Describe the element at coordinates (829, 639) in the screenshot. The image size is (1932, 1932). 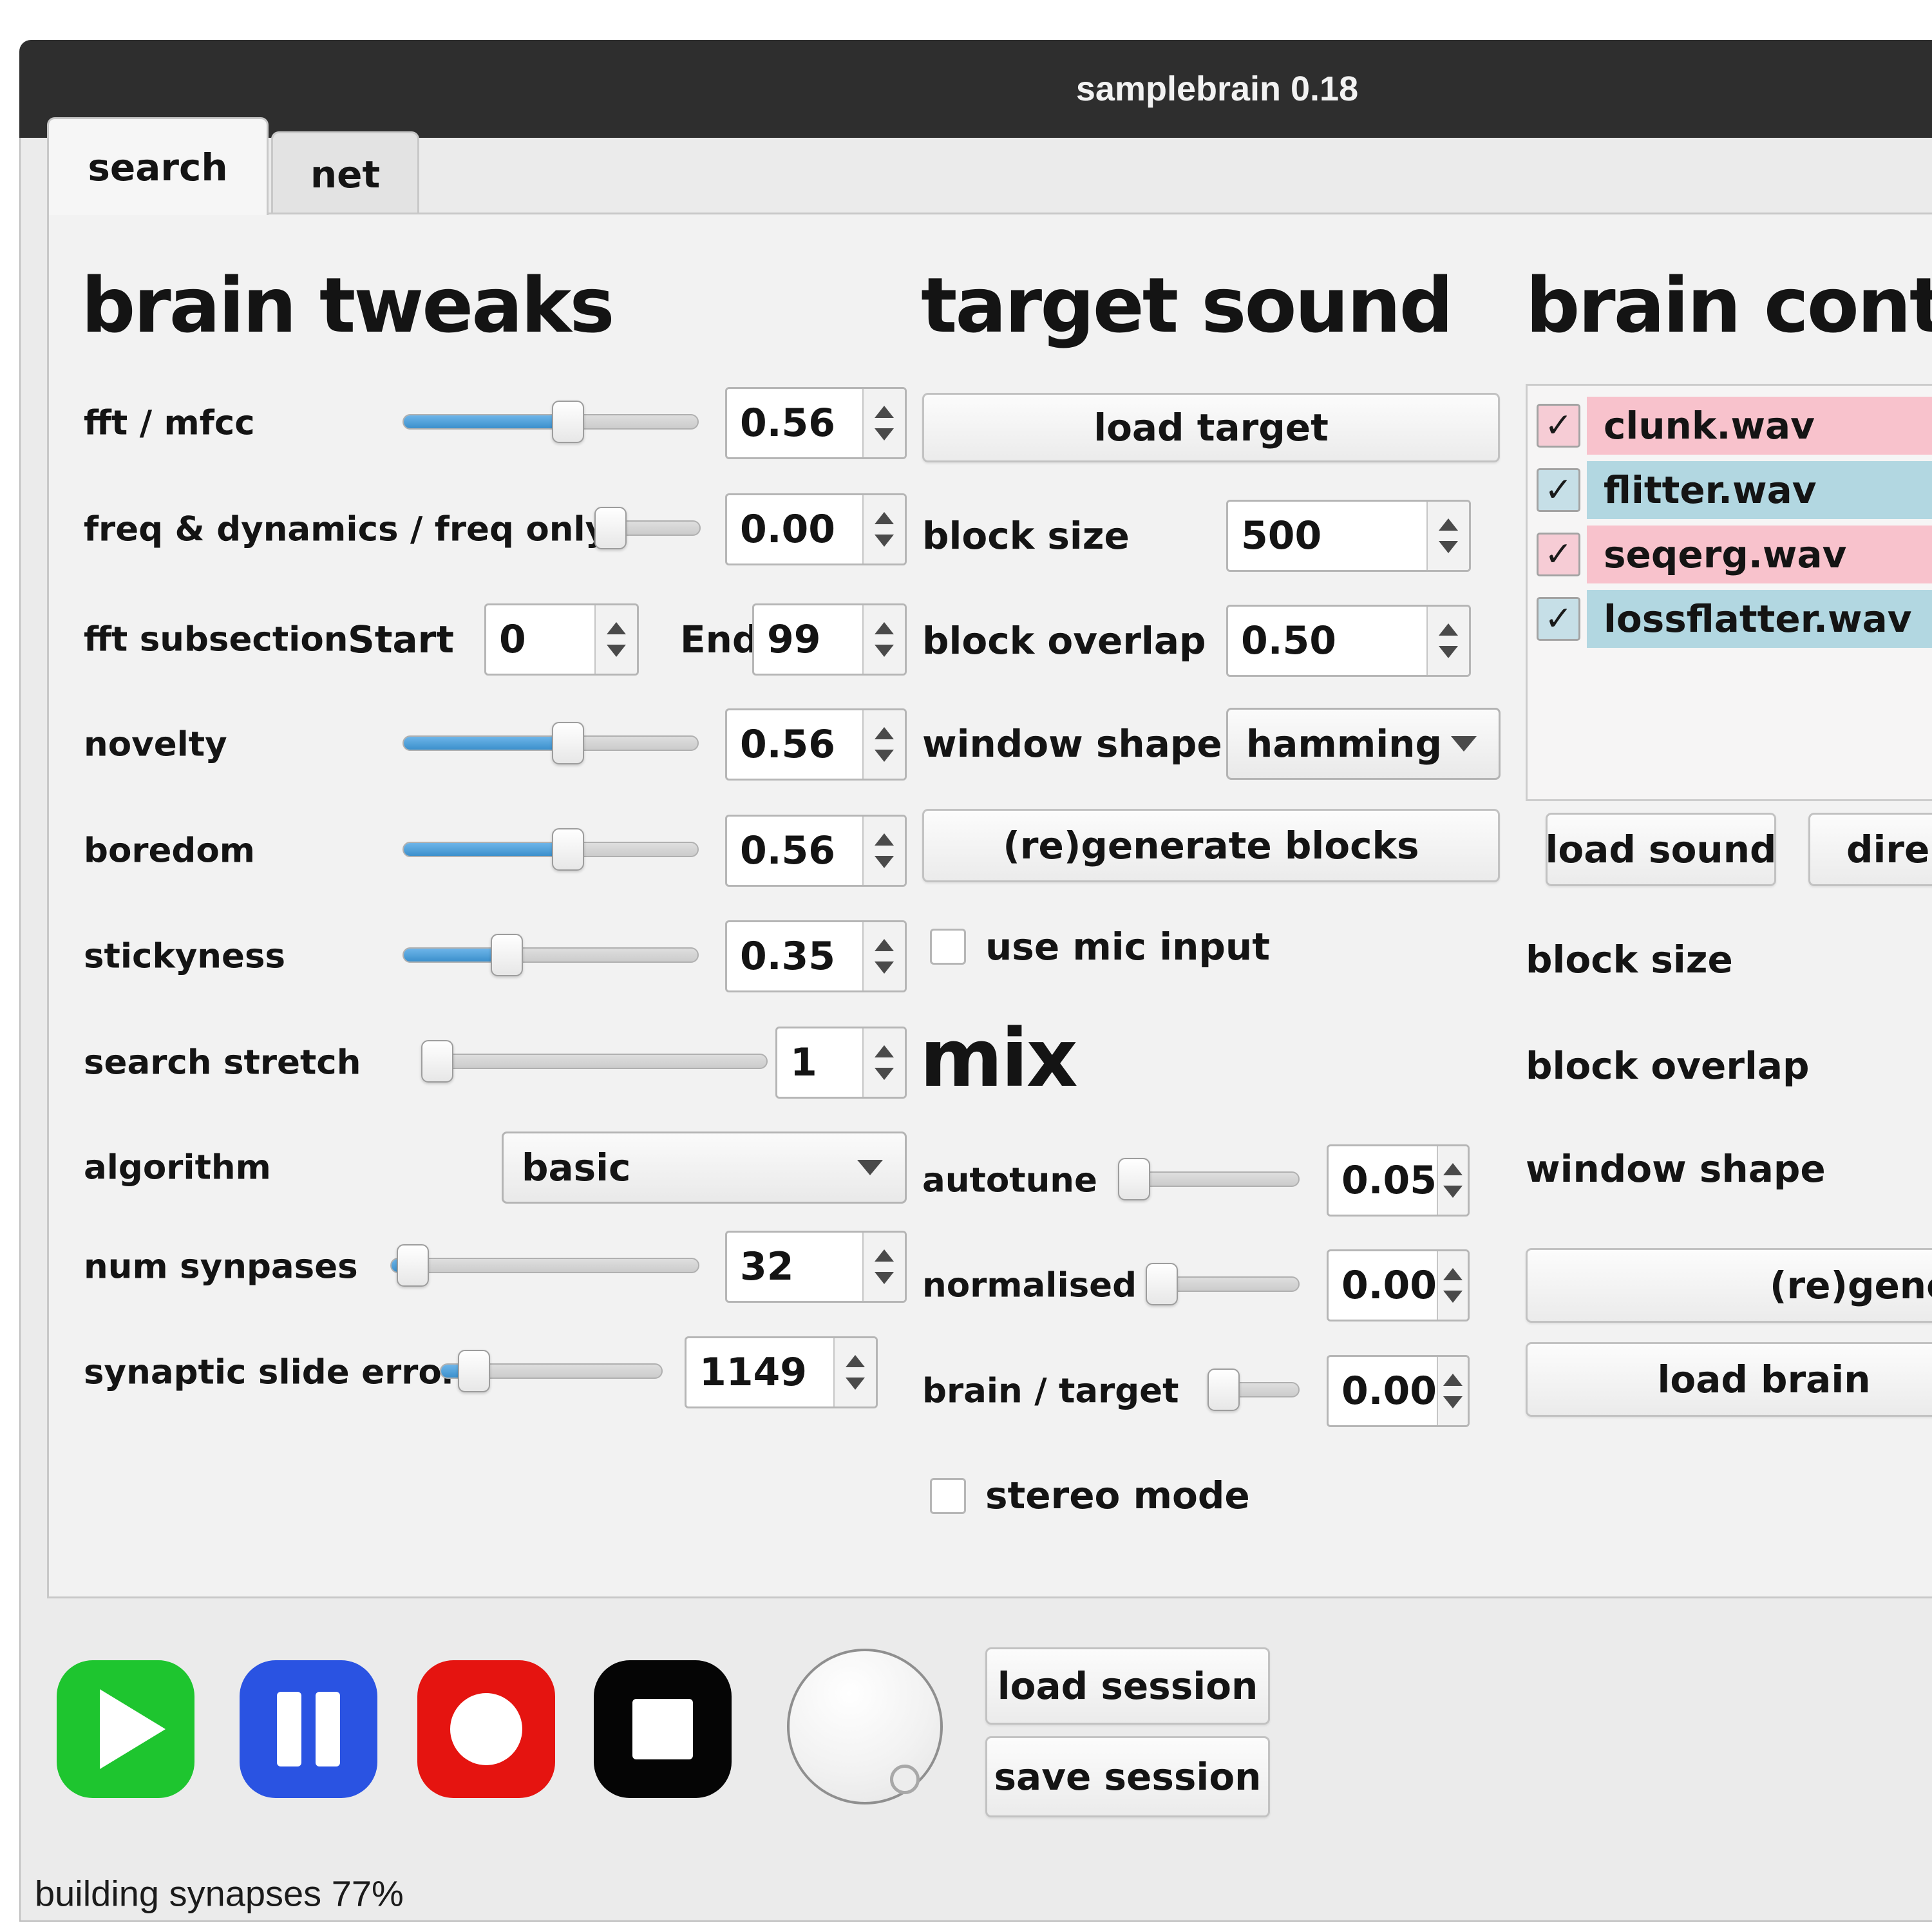
I see `fft-end-spinbox: 99` at that location.